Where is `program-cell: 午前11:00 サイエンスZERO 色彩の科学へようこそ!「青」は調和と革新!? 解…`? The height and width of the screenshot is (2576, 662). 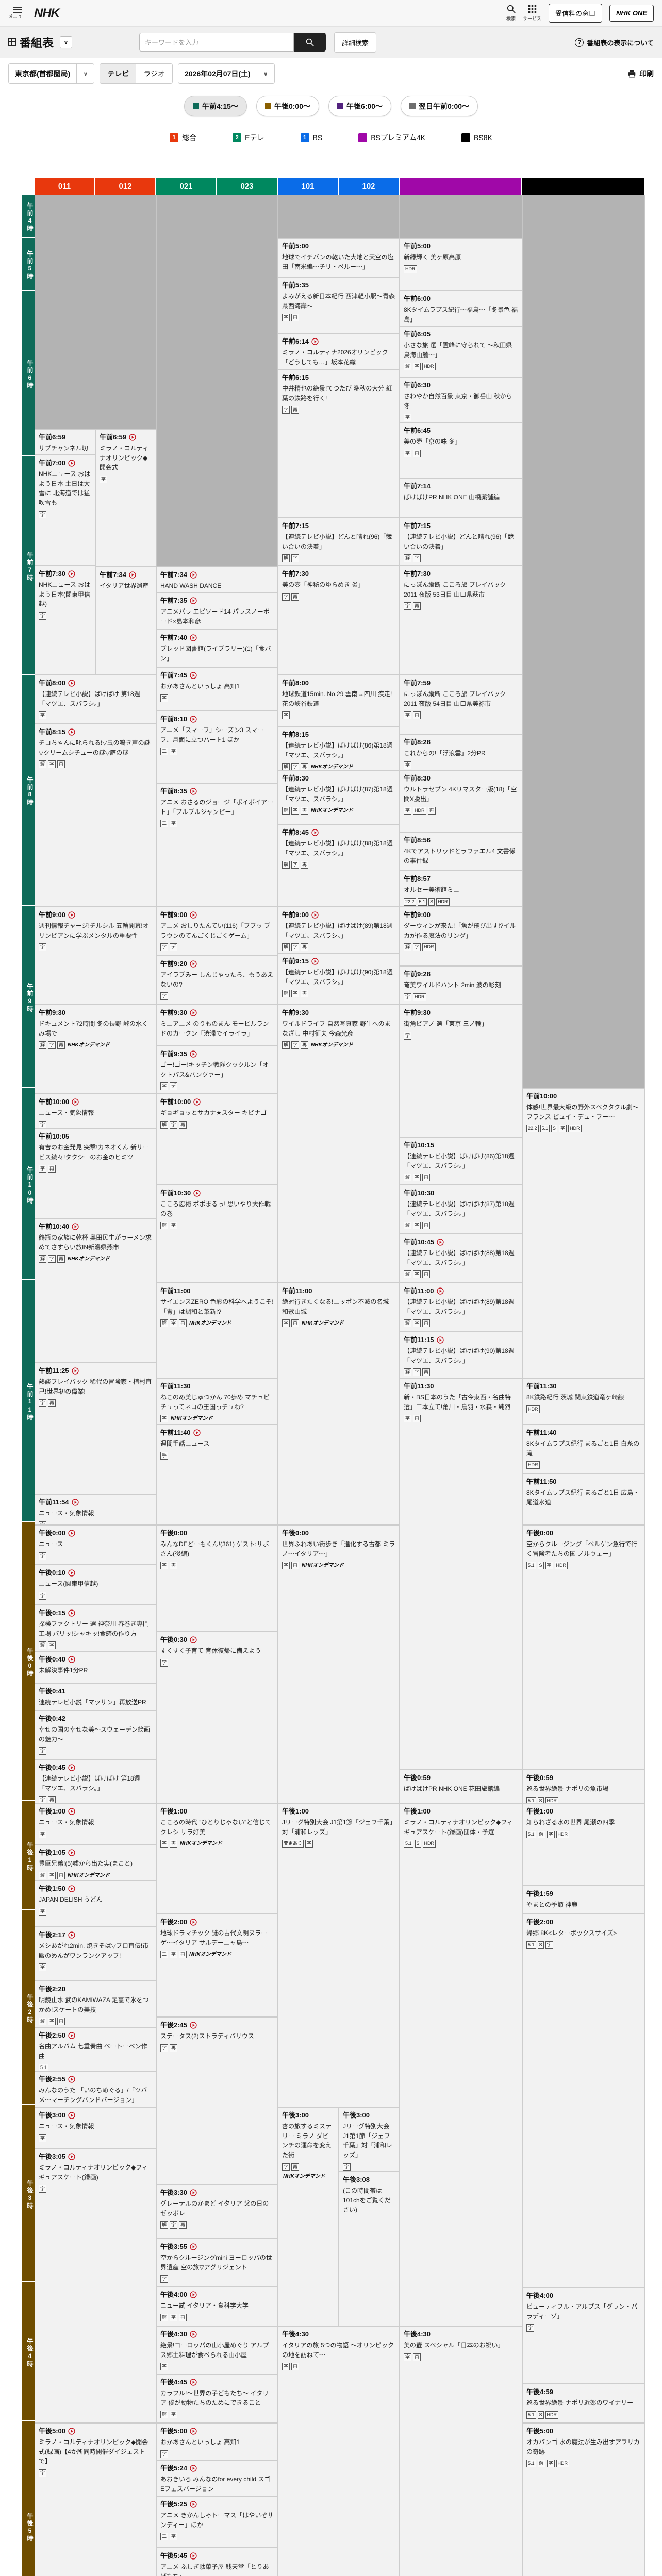 program-cell: 午前11:00 サイエンスZERO 色彩の科学へようこそ!「青」は調和と革新!? 解… is located at coordinates (217, 1330).